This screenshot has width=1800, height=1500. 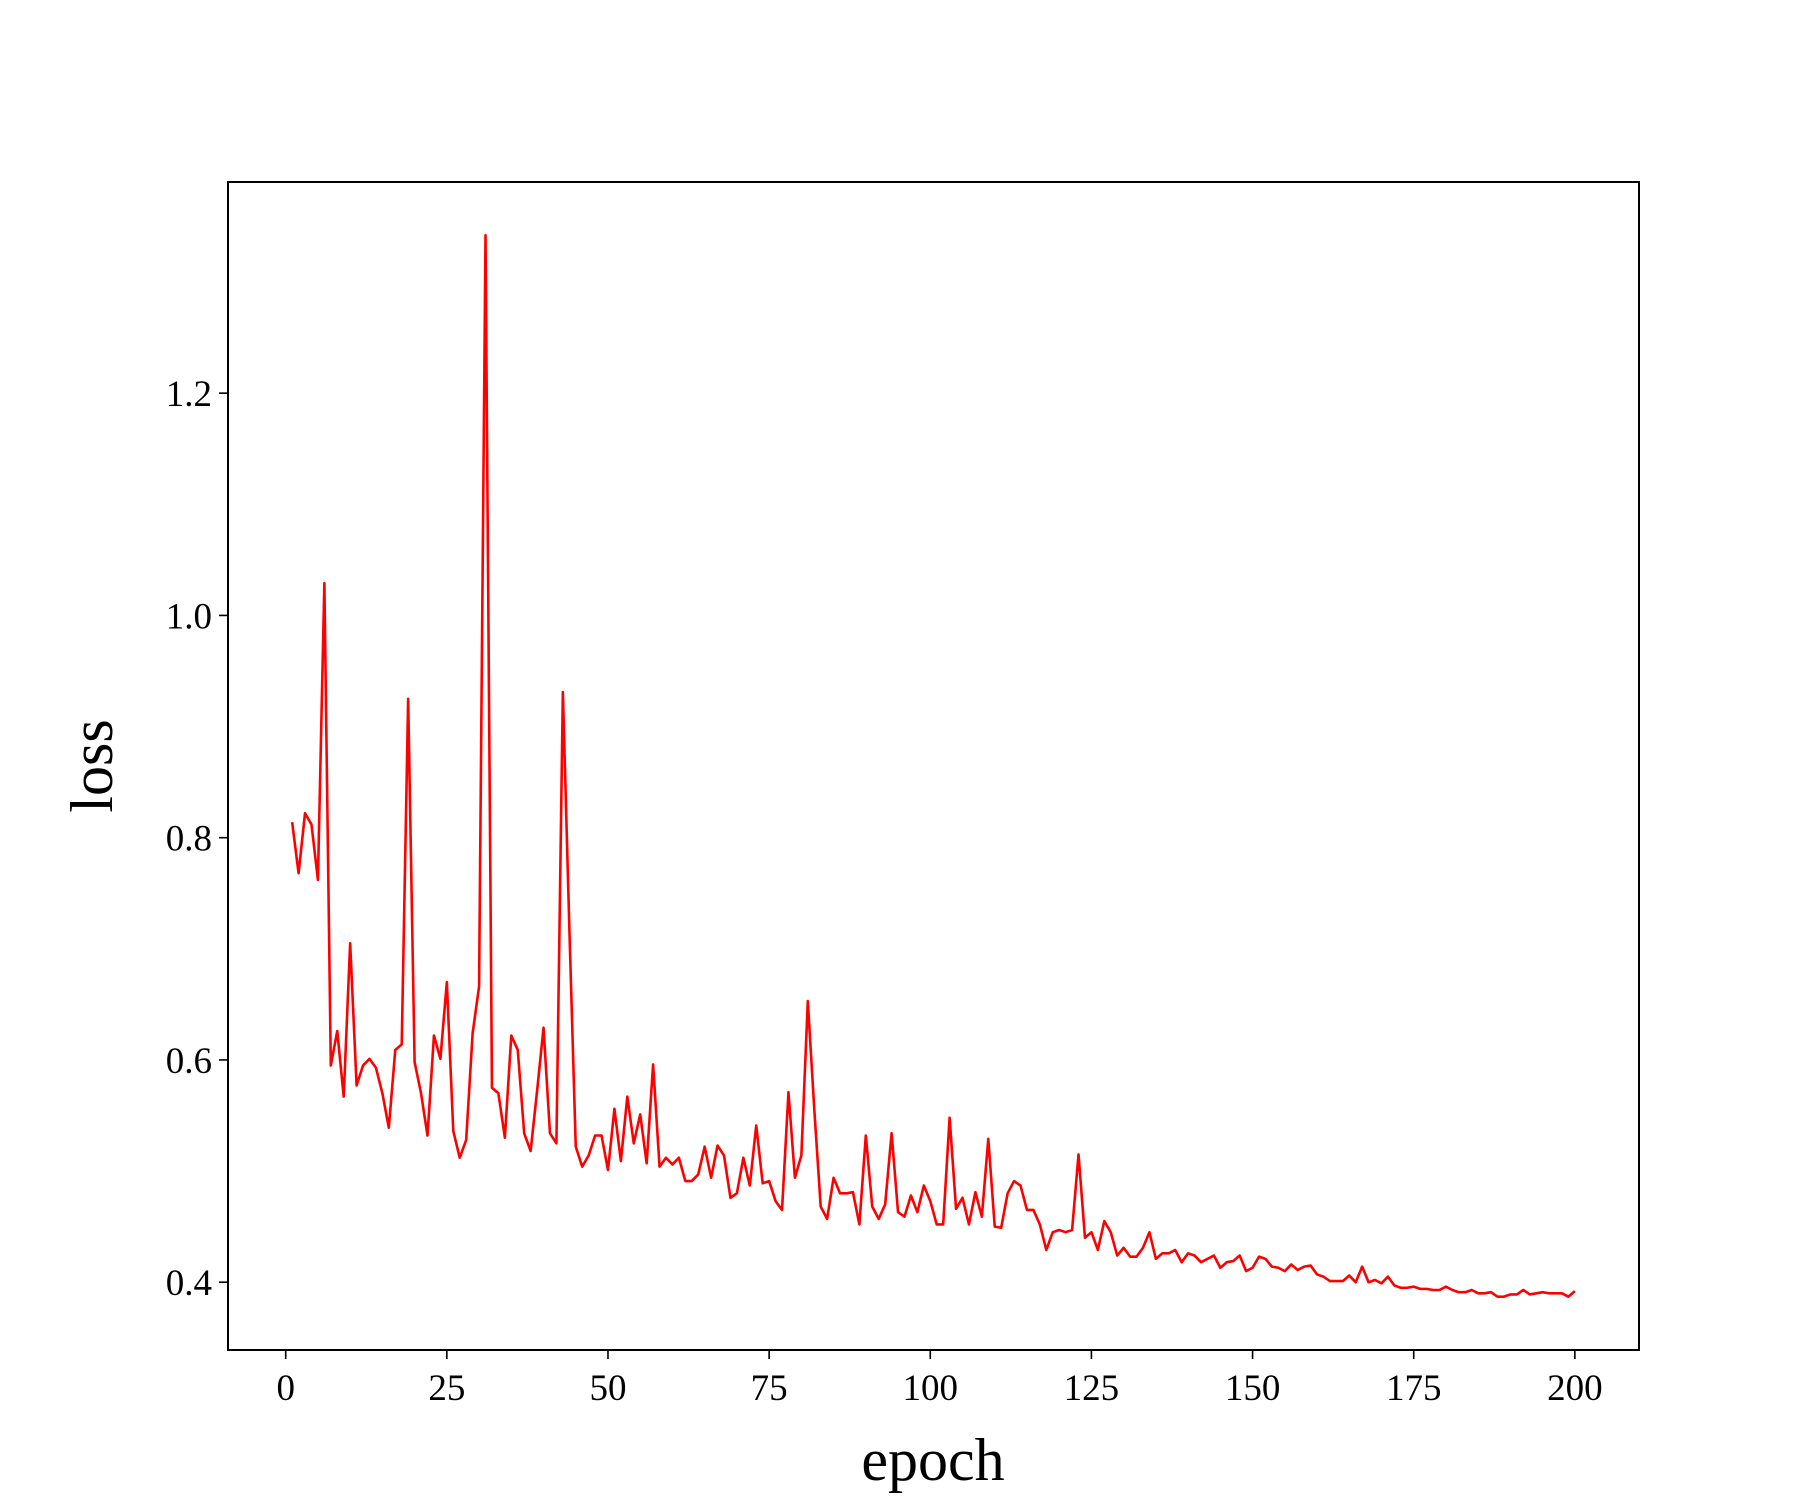 I want to click on x-tick-label: 50, so click(x=607, y=1388).